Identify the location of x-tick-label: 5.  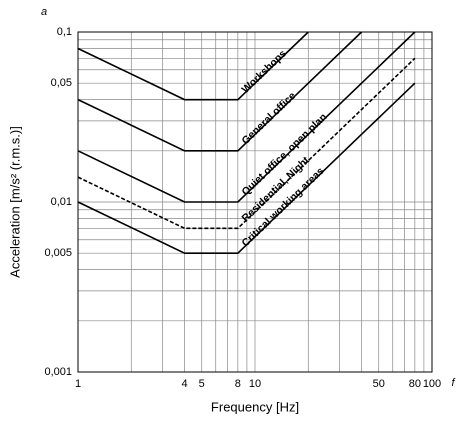
(202, 384).